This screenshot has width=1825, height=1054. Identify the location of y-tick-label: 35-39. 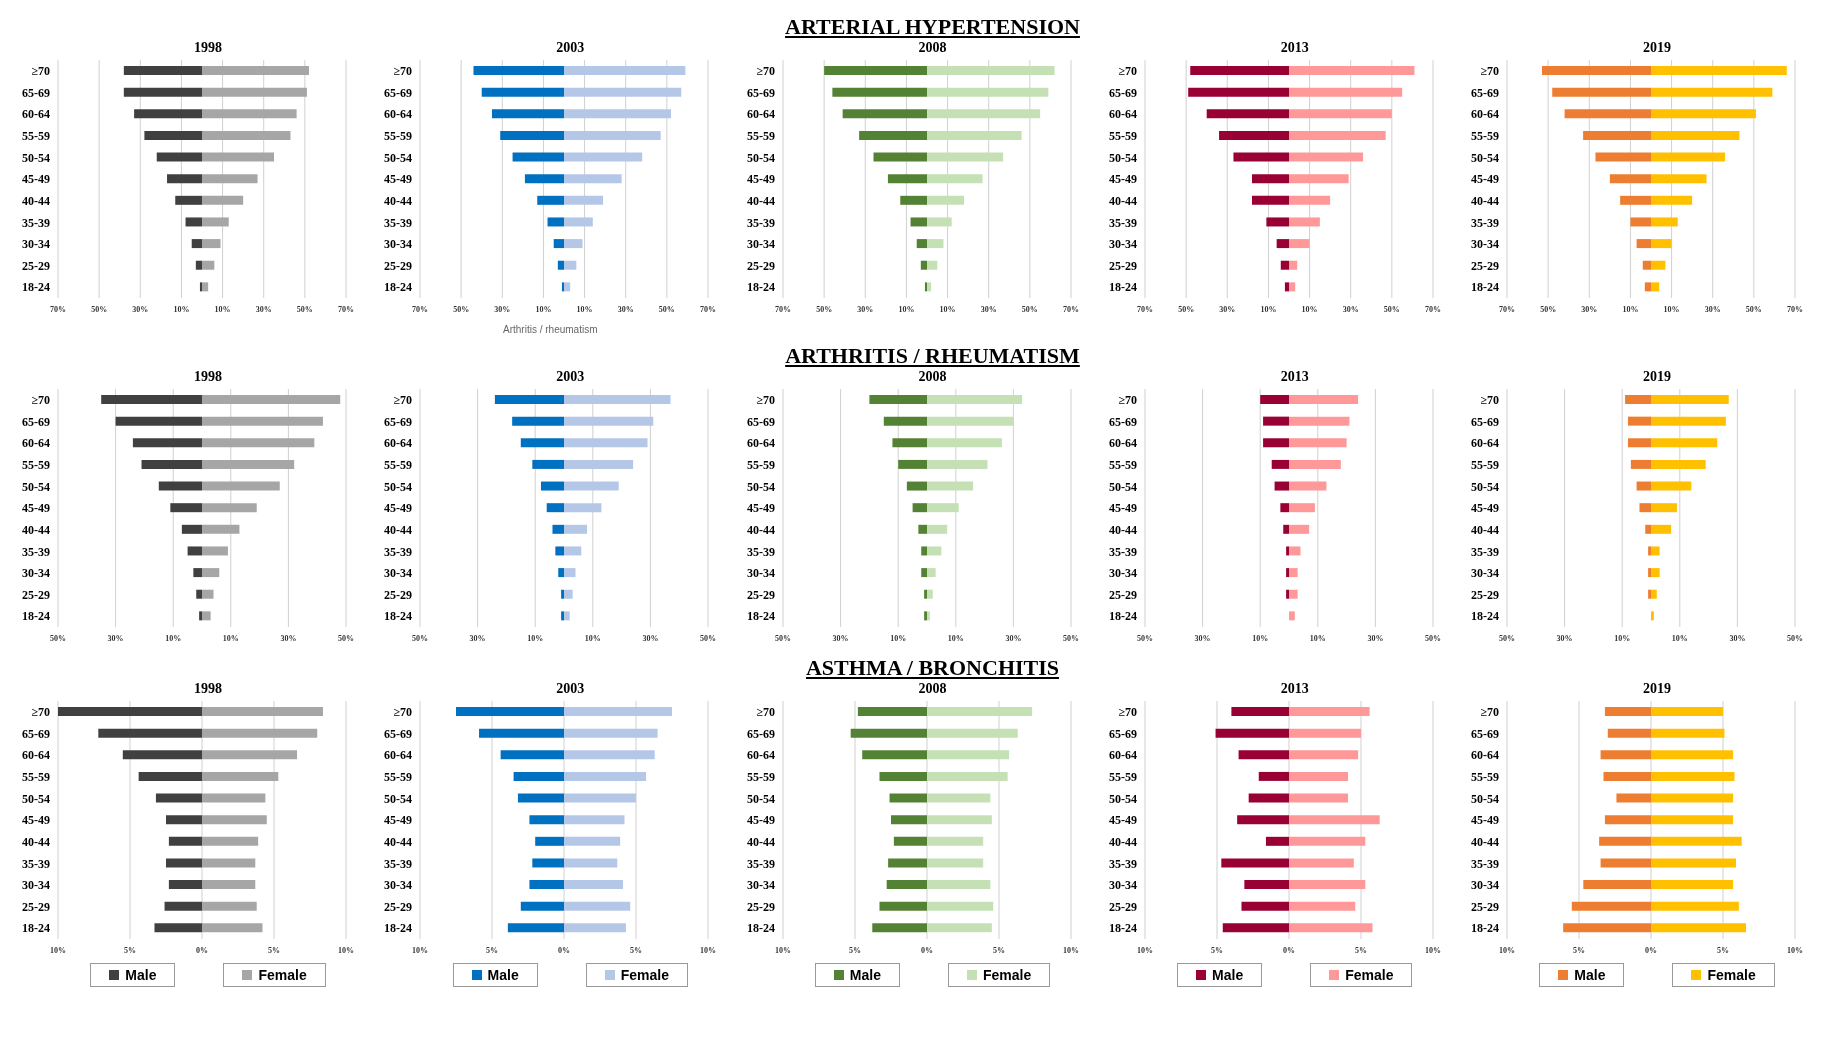
(36, 222).